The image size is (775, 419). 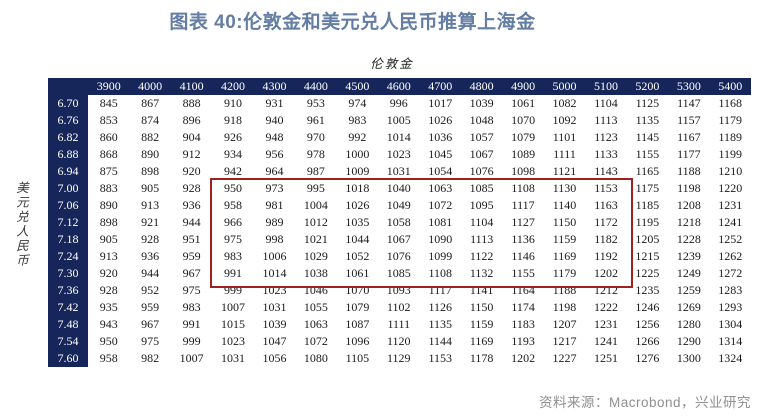 What do you see at coordinates (523, 222) in the screenshot?
I see `value-cell: 1127` at bounding box center [523, 222].